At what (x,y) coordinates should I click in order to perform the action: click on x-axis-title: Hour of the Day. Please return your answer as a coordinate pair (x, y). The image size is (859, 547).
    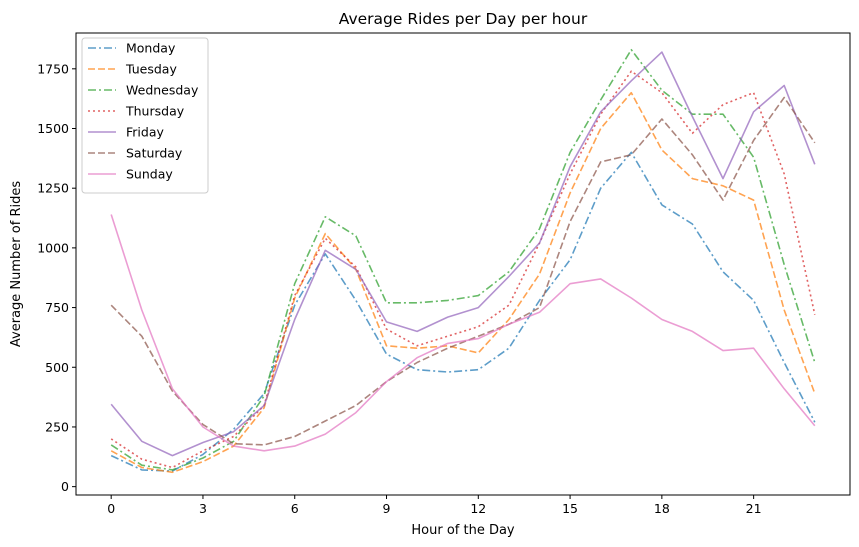
    Looking at the image, I should click on (463, 530).